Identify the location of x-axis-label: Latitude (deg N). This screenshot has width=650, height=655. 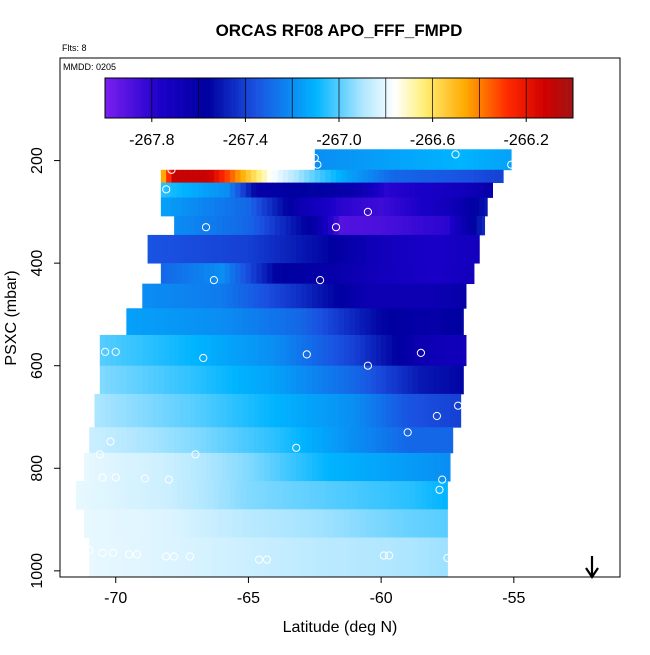
(340, 627).